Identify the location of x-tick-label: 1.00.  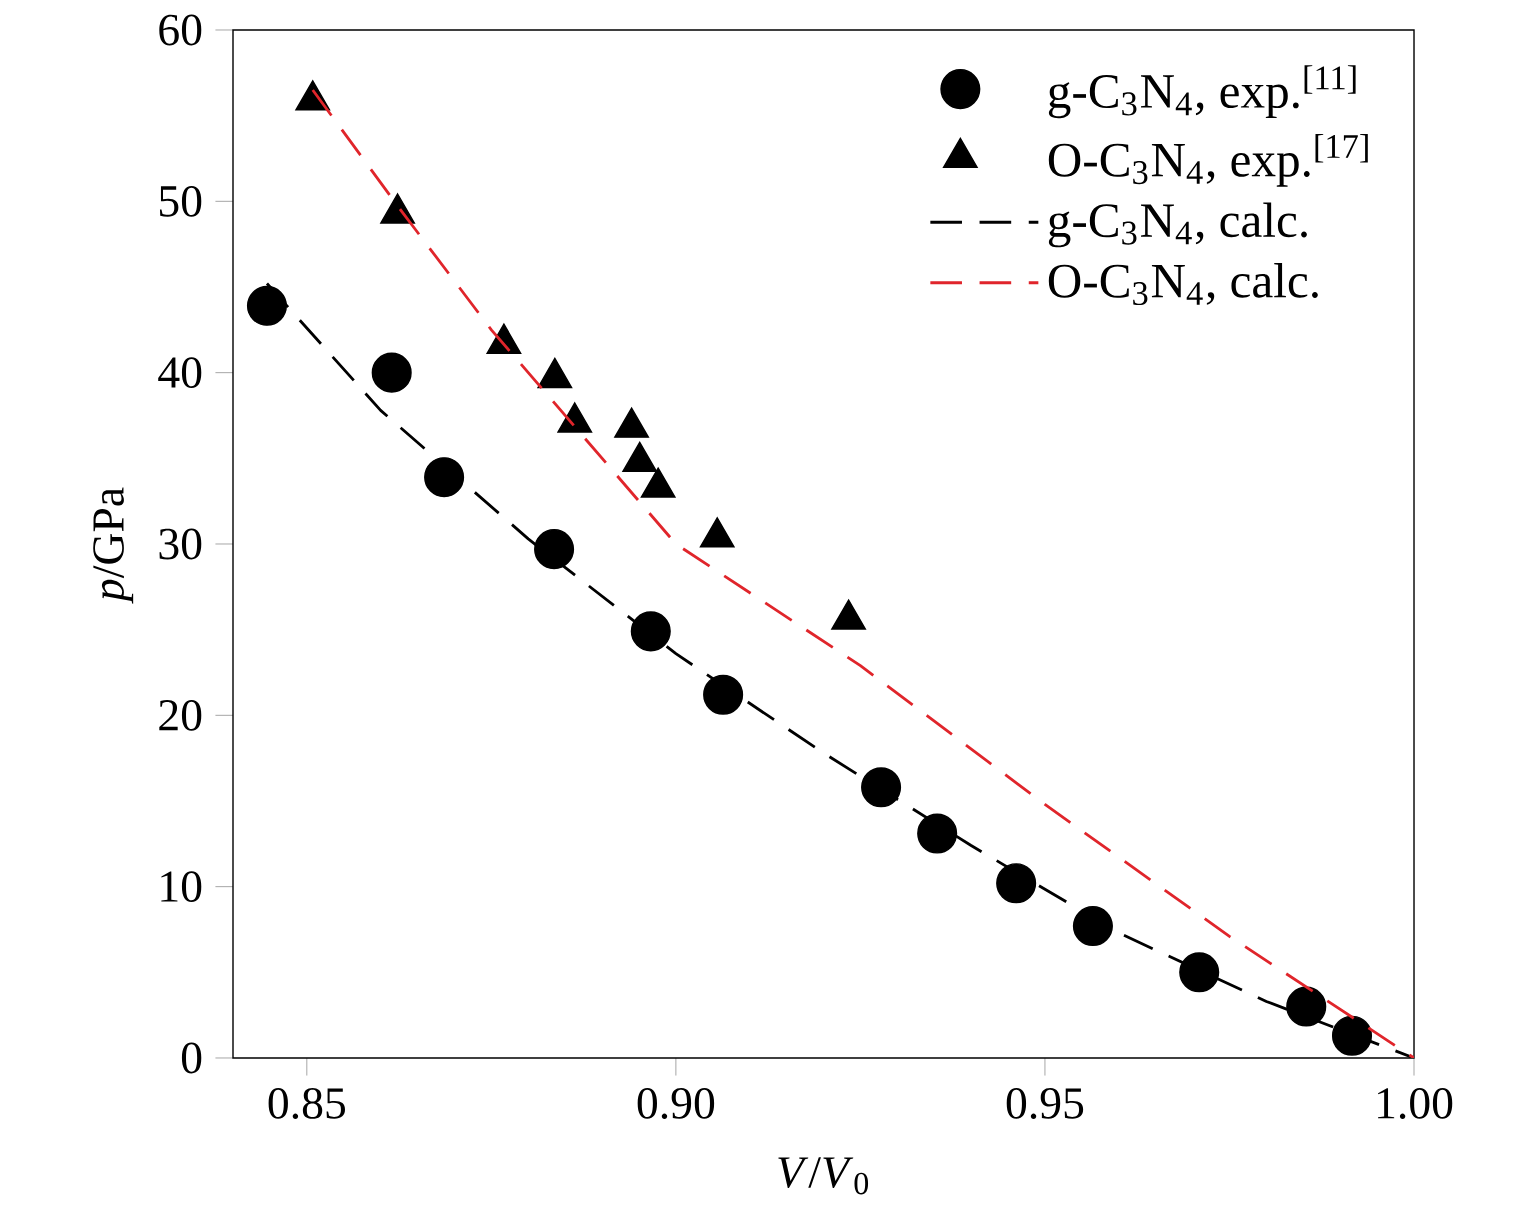
(1415, 1103).